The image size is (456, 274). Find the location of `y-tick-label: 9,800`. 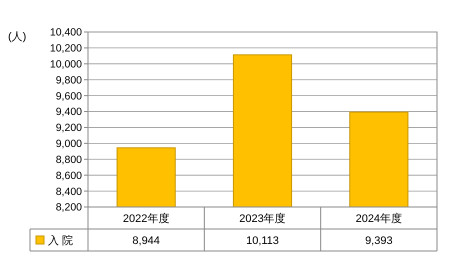

y-tick-label: 9,800 is located at coordinates (69, 80).